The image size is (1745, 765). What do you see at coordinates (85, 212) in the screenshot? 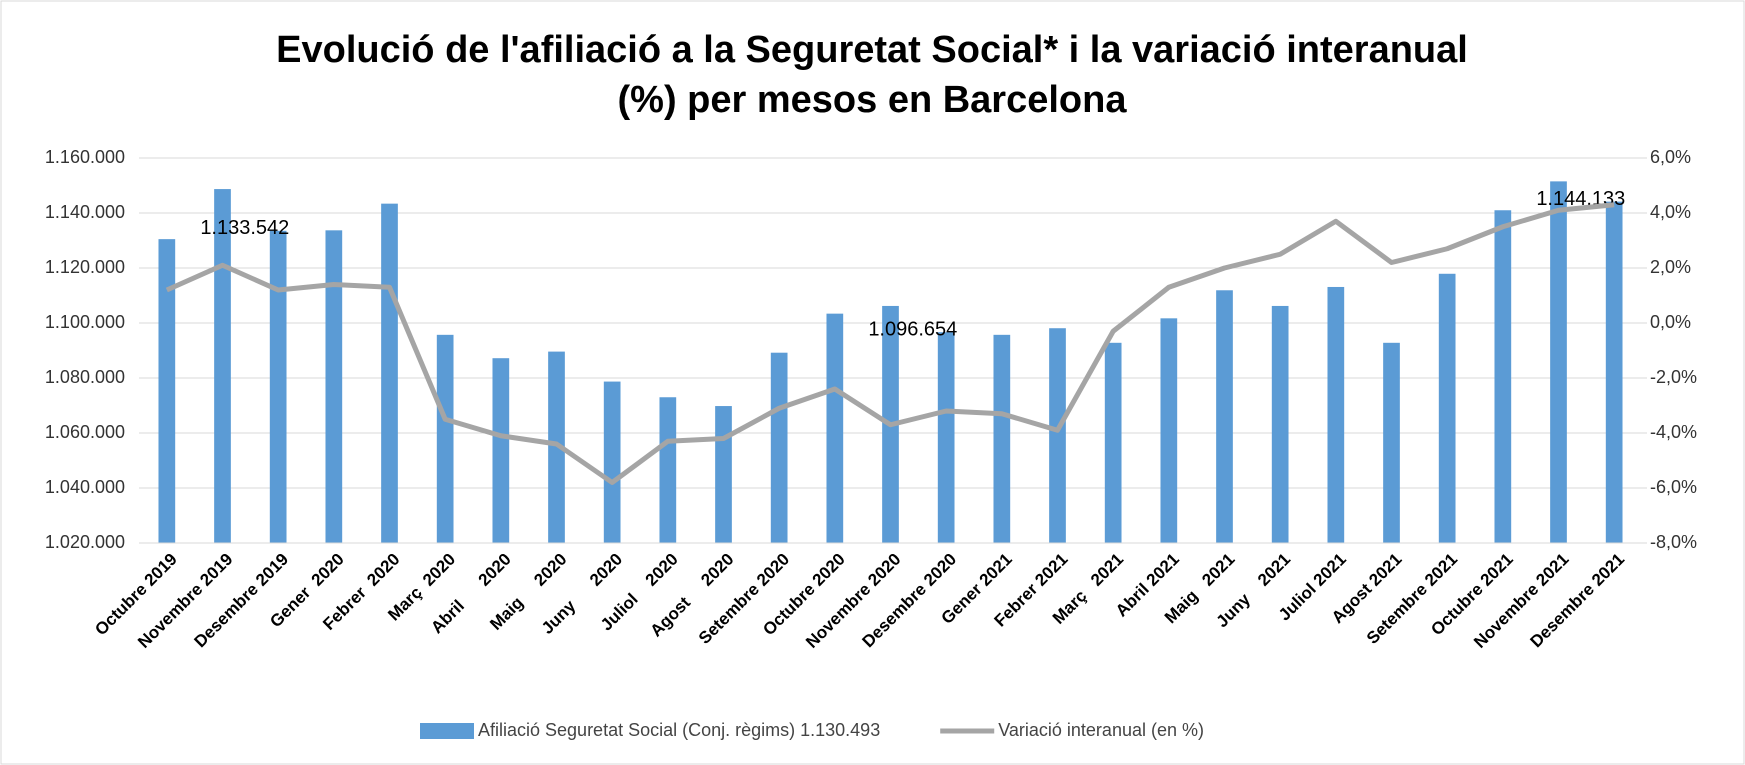
I see `y-tick-label: 1.140.000` at bounding box center [85, 212].